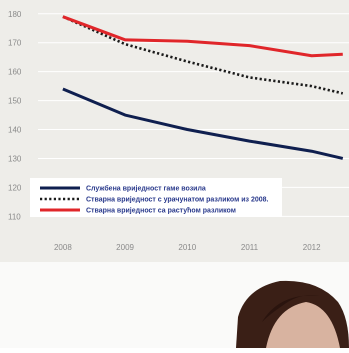  What do you see at coordinates (125, 247) in the screenshot?
I see `x-tick-label: 2009` at bounding box center [125, 247].